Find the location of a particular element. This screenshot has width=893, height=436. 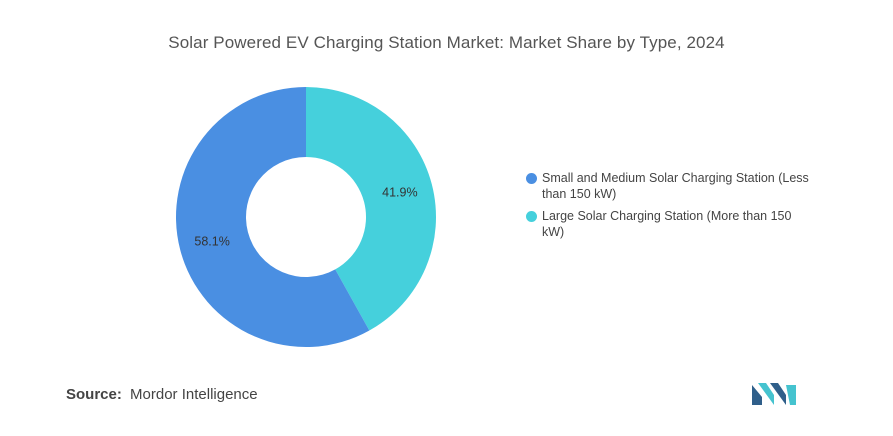

slice-label-1: 41.9% is located at coordinates (399, 193).